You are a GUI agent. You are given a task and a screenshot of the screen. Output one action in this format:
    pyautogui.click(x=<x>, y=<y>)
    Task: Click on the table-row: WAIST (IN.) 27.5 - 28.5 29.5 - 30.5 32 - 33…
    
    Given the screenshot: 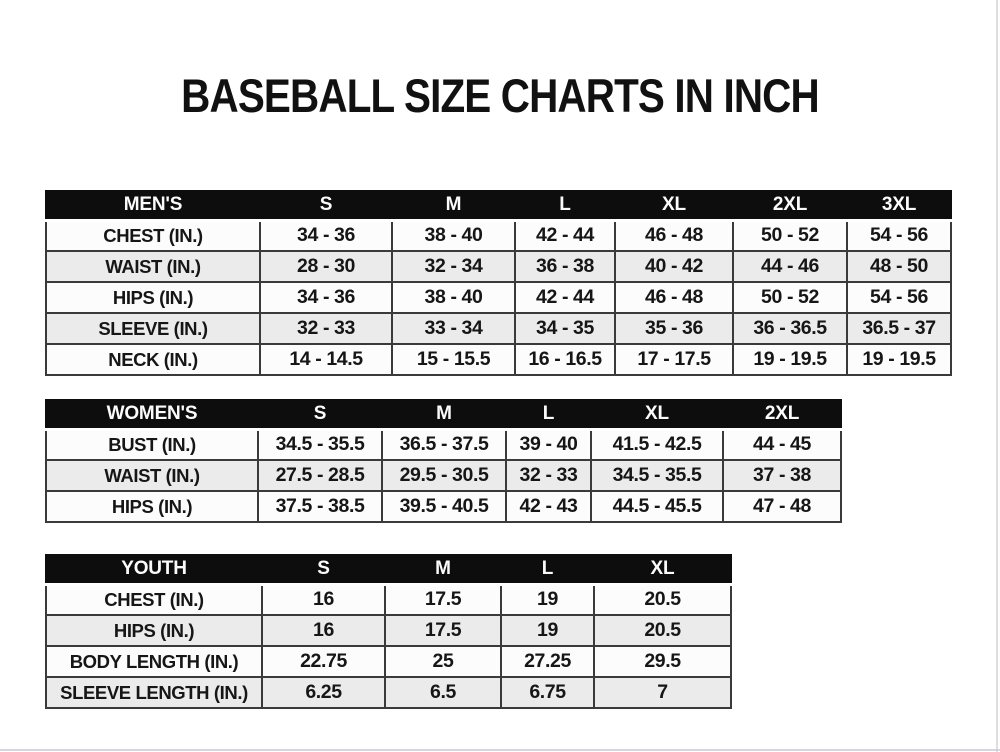 What is the action you would take?
    pyautogui.click(x=443, y=475)
    